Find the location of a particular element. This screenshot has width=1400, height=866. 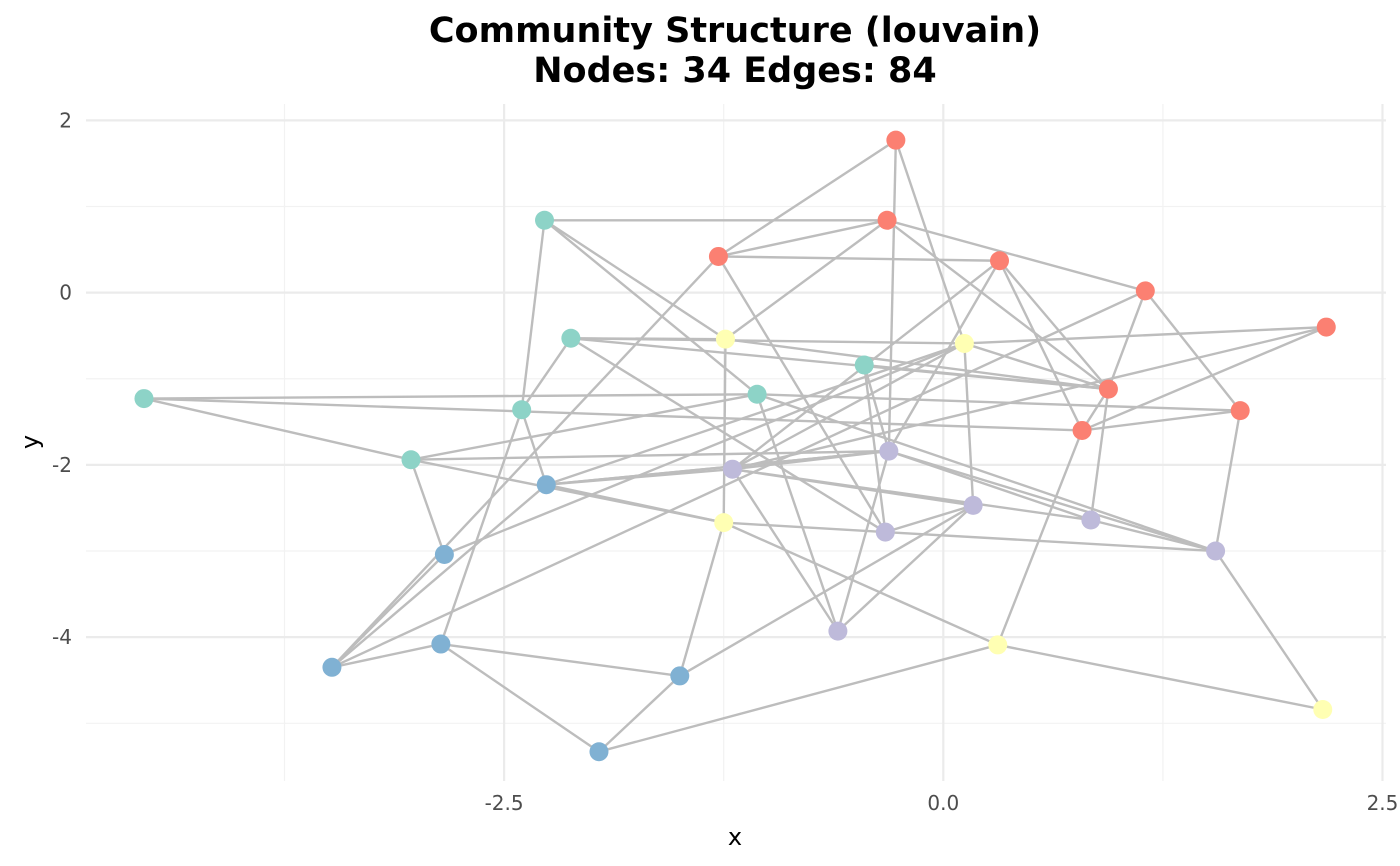

x-tick-label: 2.5 is located at coordinates (1383, 803).